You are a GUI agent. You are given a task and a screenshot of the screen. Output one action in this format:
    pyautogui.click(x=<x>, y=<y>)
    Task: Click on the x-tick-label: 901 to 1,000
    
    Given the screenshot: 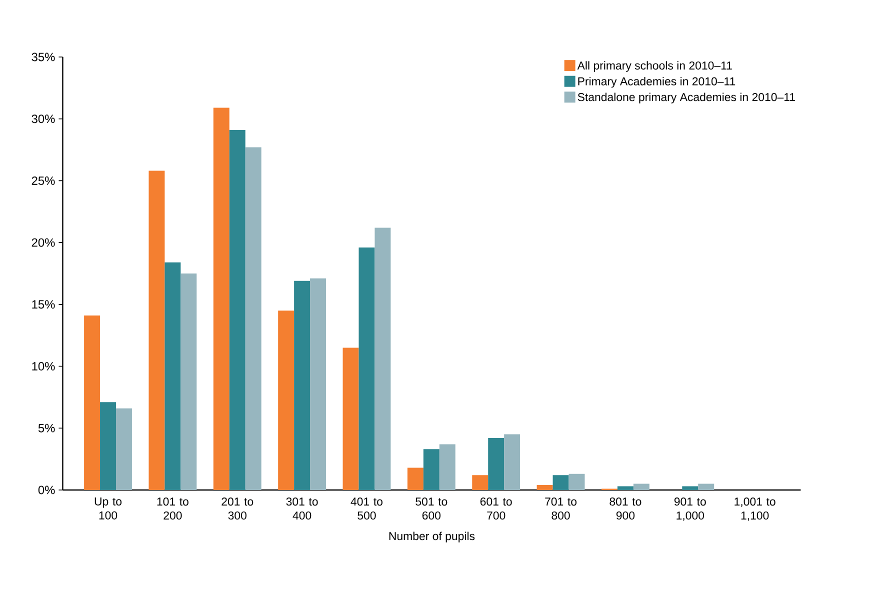 What is the action you would take?
    pyautogui.click(x=690, y=509)
    